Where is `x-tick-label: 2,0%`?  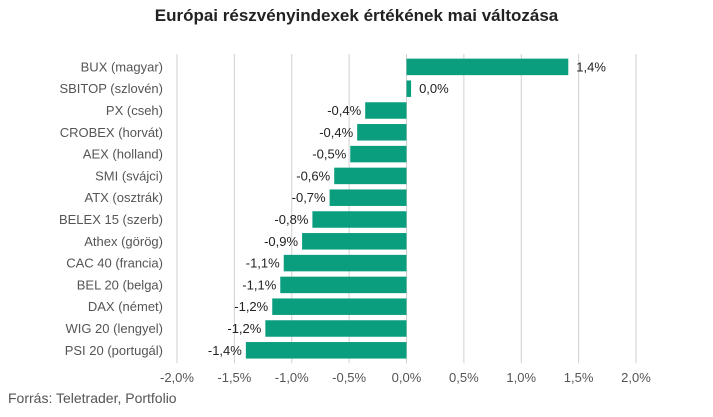
x-tick-label: 2,0% is located at coordinates (636, 377).